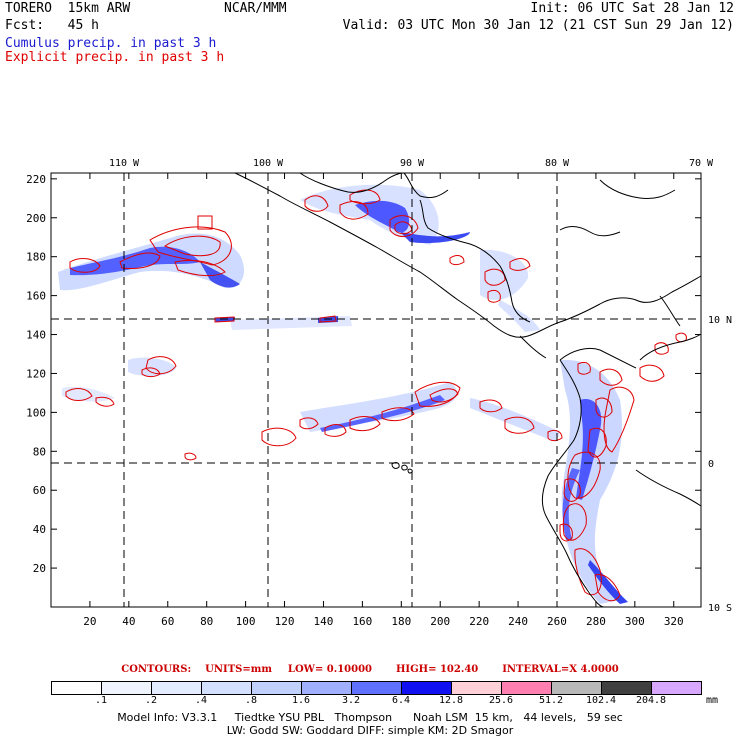  Describe the element at coordinates (101, 700) in the screenshot. I see `colorbar-label: .1` at that location.